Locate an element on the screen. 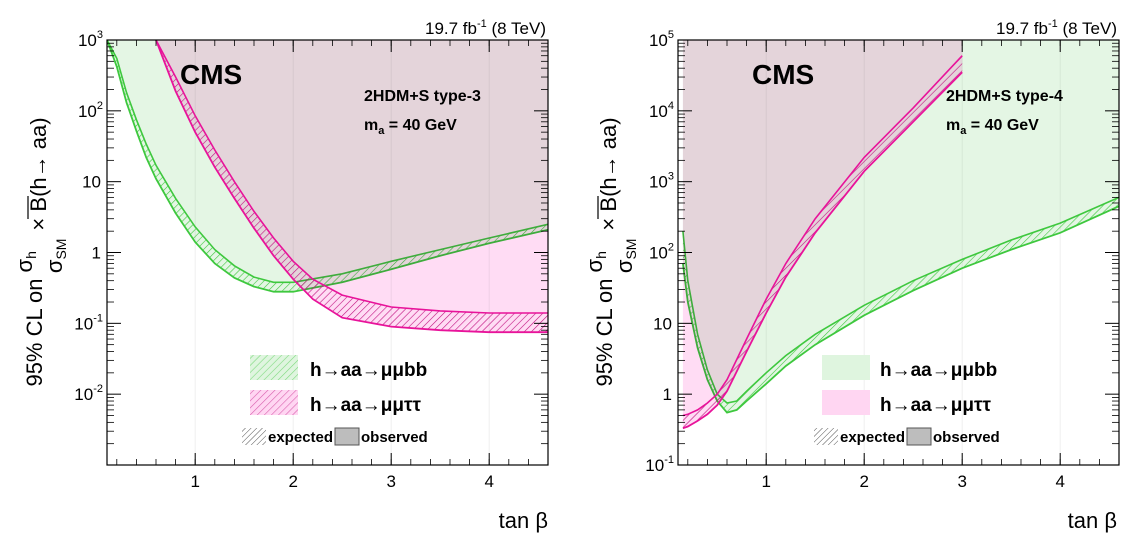 The image size is (1121, 541). model-label: 2HDM+S type-3 is located at coordinates (422, 96).